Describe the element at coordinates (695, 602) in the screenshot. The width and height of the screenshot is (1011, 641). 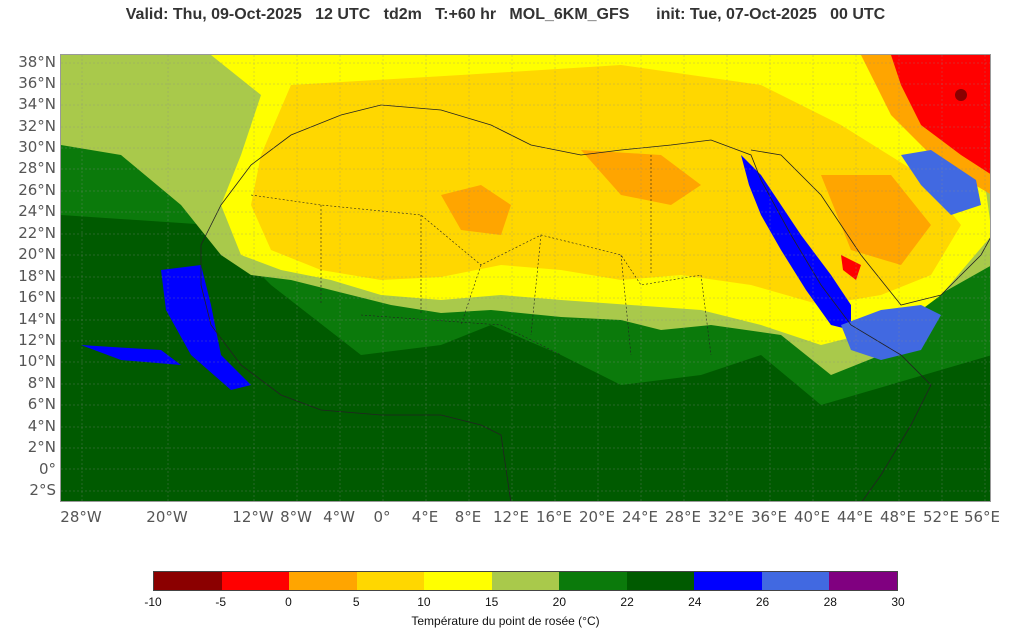
I see `colorbar-tick-label: 24` at that location.